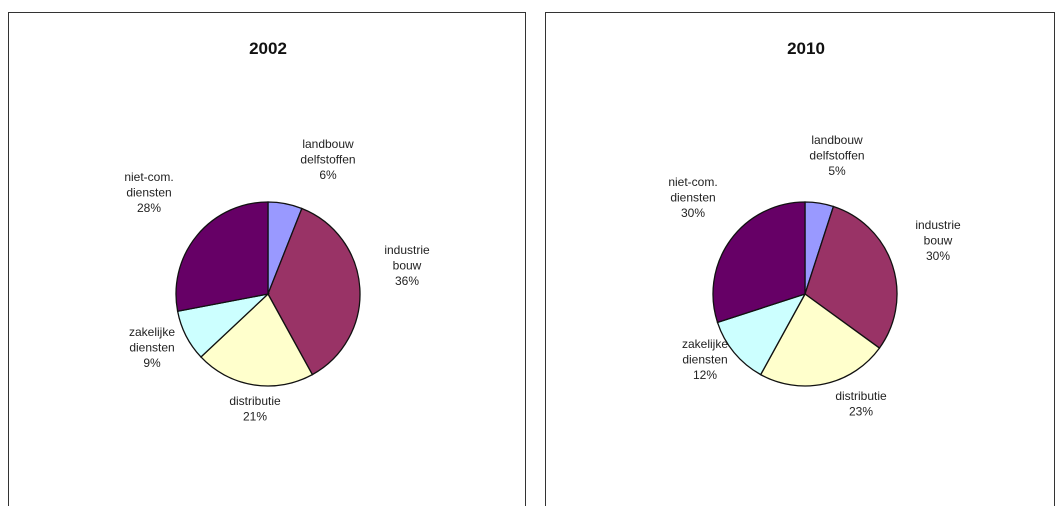 The image size is (1056, 507). I want to click on pie-slice-zakelijke-diensten, so click(761, 334).